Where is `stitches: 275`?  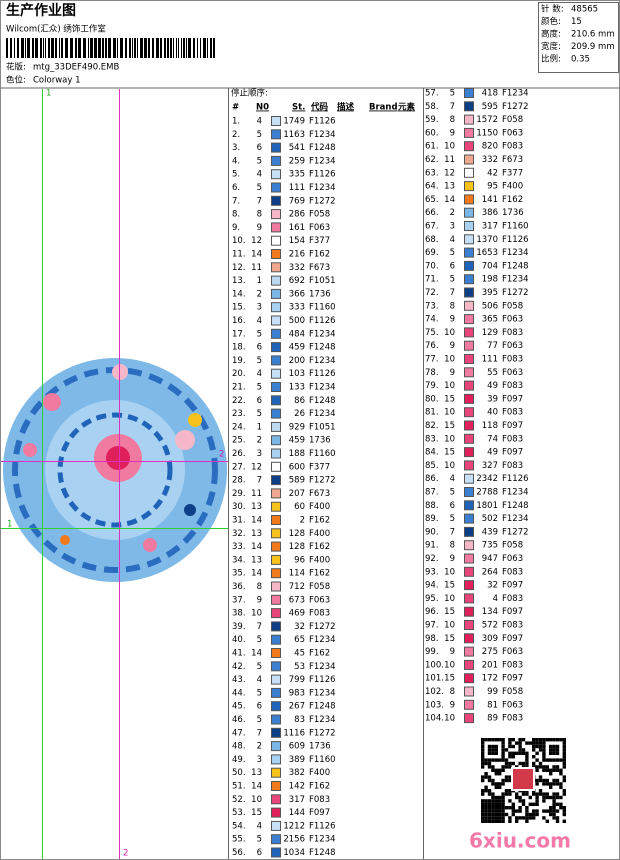
stitches: 275 is located at coordinates (490, 652).